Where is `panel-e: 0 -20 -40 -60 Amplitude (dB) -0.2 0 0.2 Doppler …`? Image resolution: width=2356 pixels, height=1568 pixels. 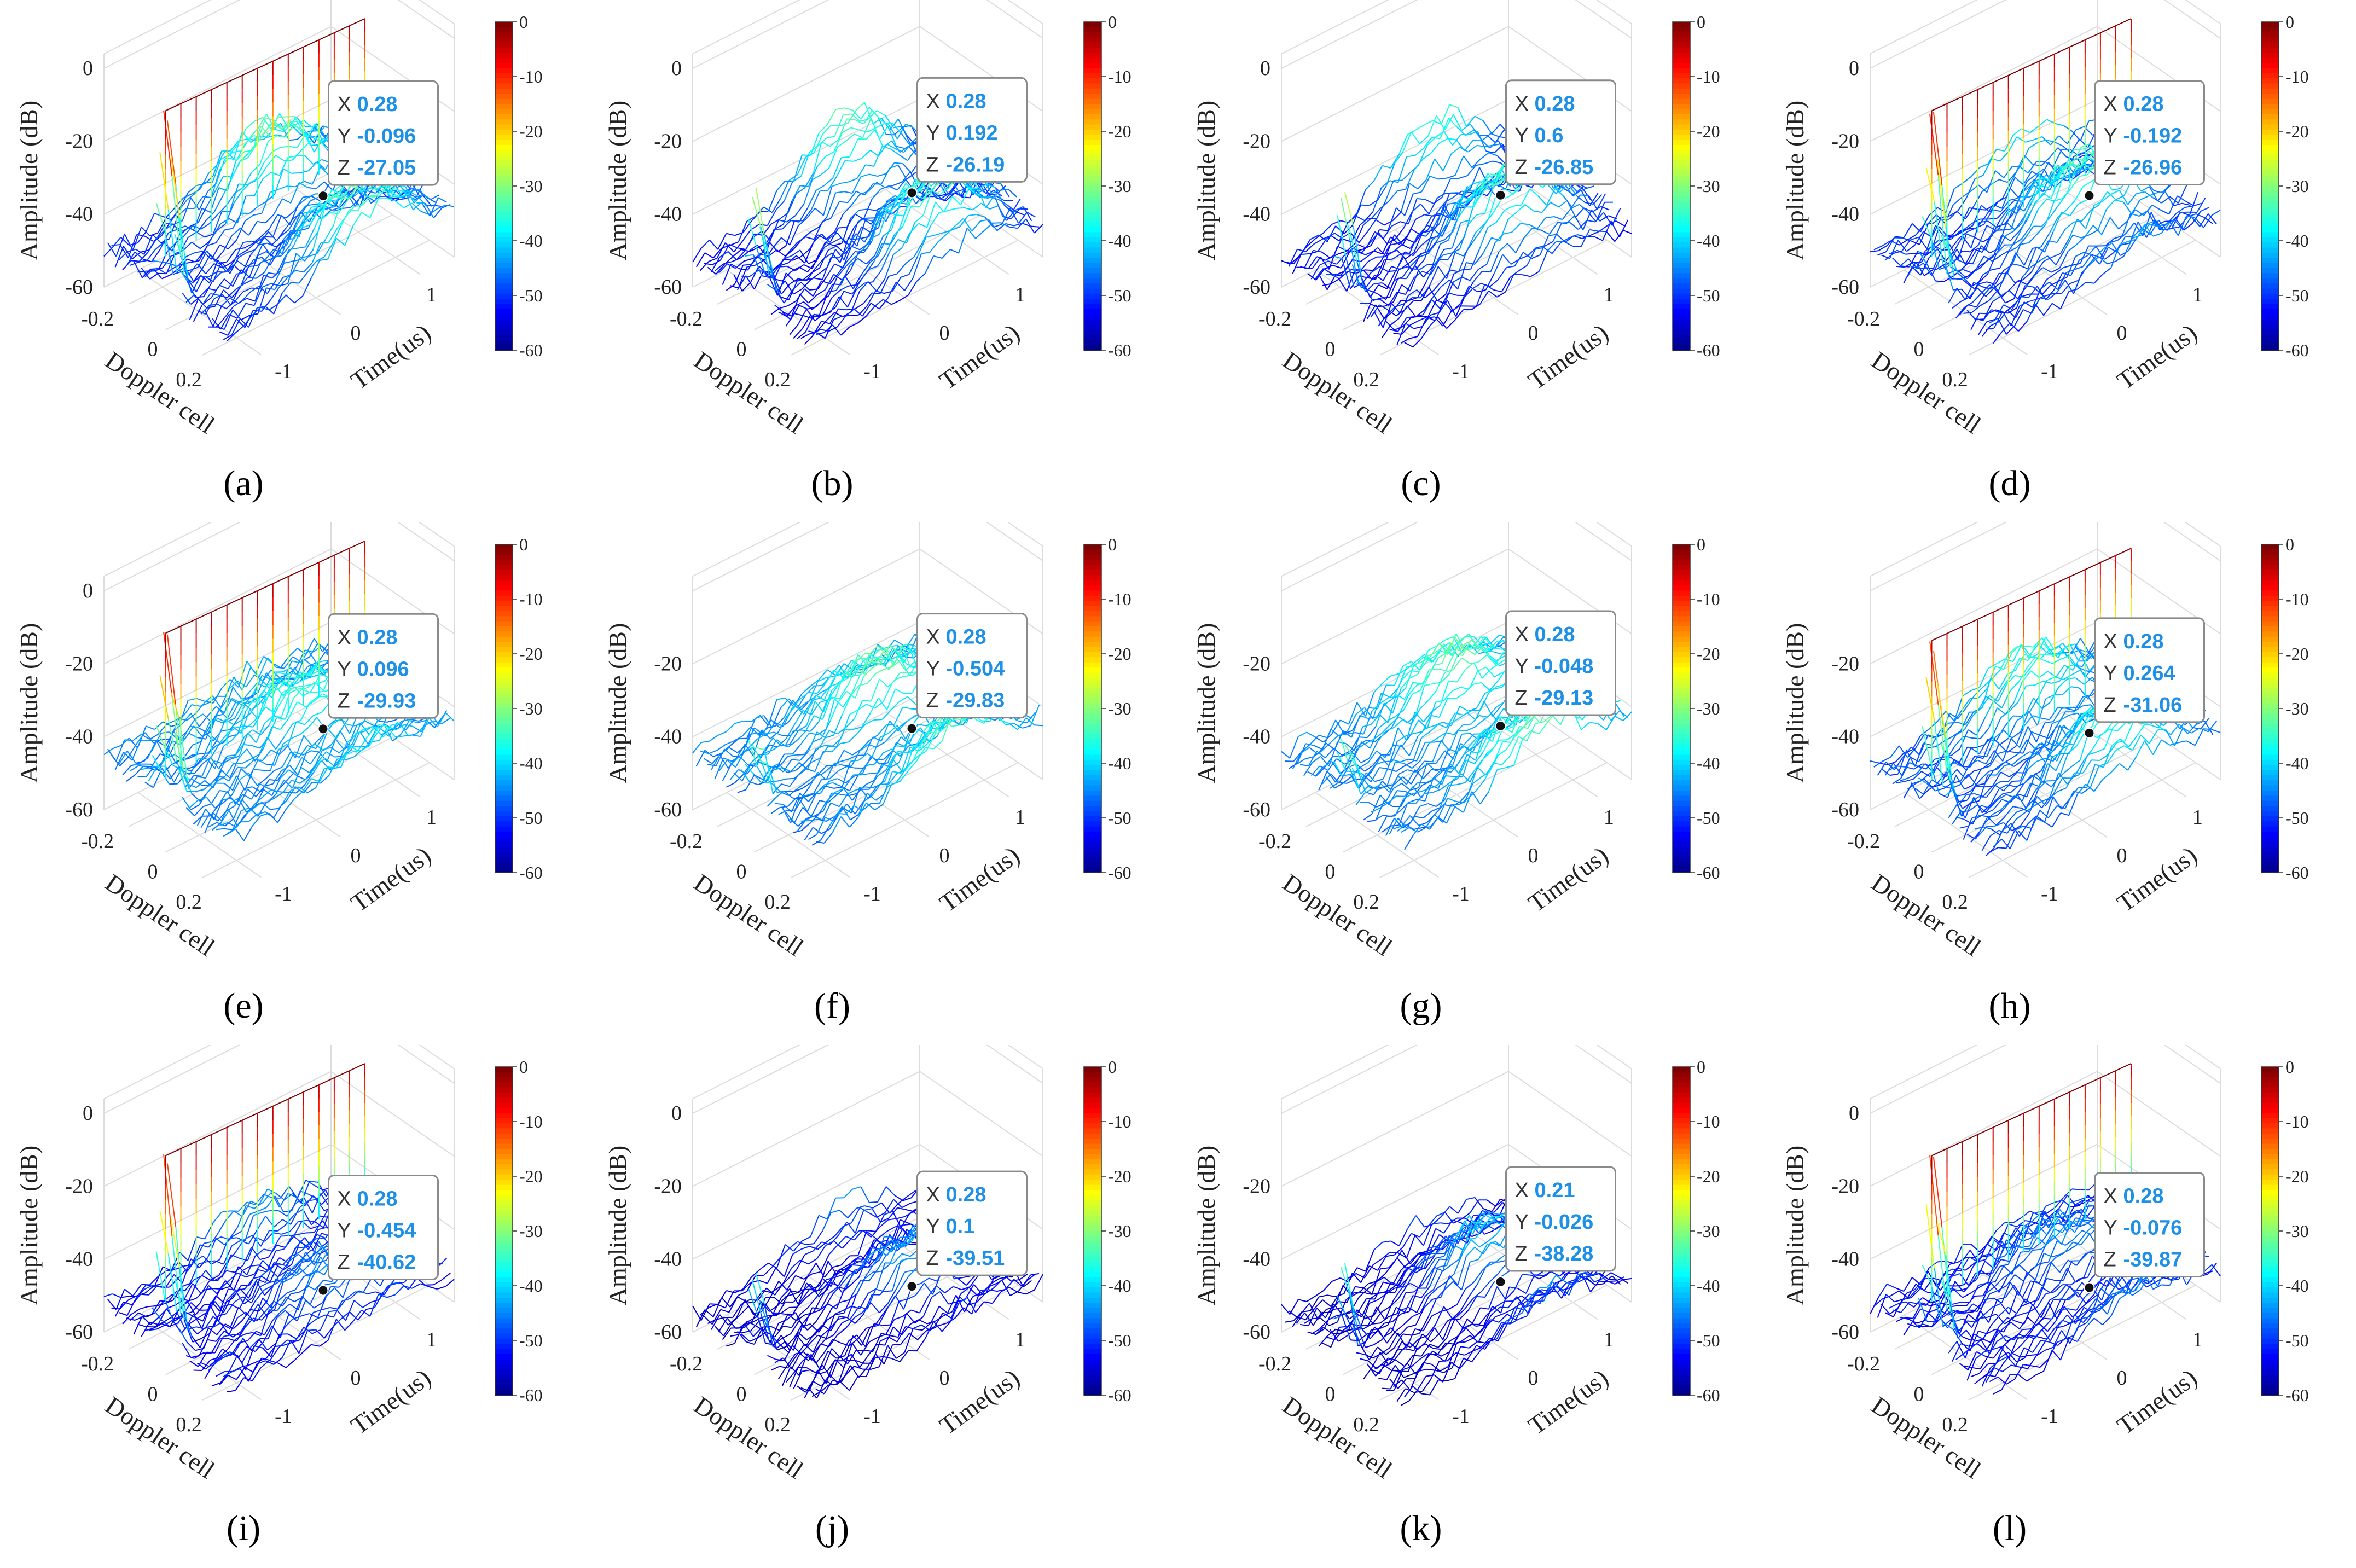
panel-e: 0 -20 -40 -60 Amplitude (dB) -0.2 0 0.2 Doppler … is located at coordinates (294, 783).